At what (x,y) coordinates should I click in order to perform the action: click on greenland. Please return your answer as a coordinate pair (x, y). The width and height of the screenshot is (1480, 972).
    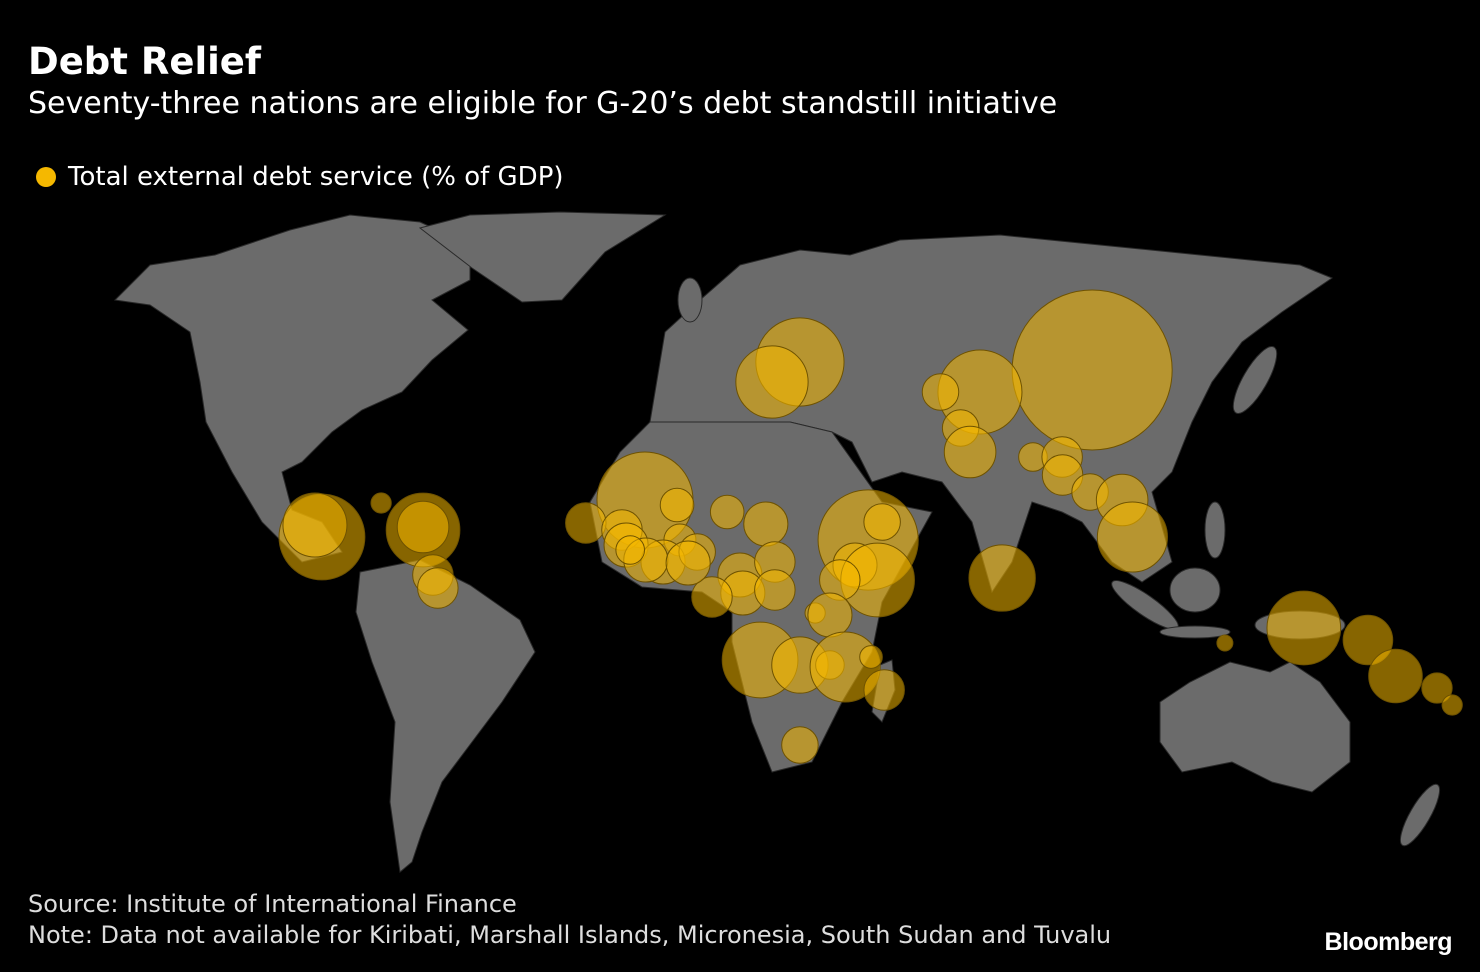
    Looking at the image, I should click on (542, 257).